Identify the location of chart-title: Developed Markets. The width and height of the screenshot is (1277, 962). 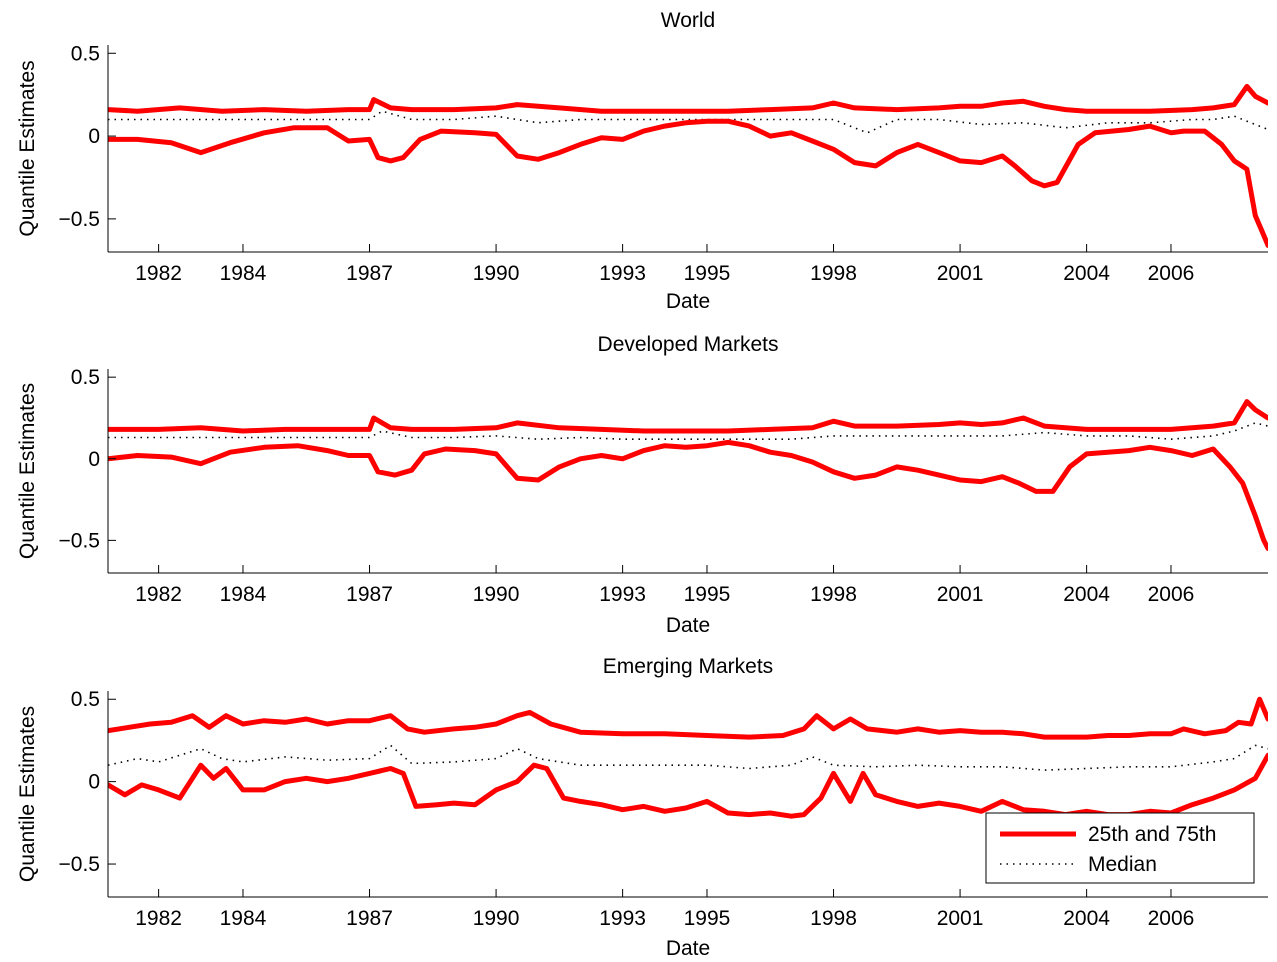
(688, 344).